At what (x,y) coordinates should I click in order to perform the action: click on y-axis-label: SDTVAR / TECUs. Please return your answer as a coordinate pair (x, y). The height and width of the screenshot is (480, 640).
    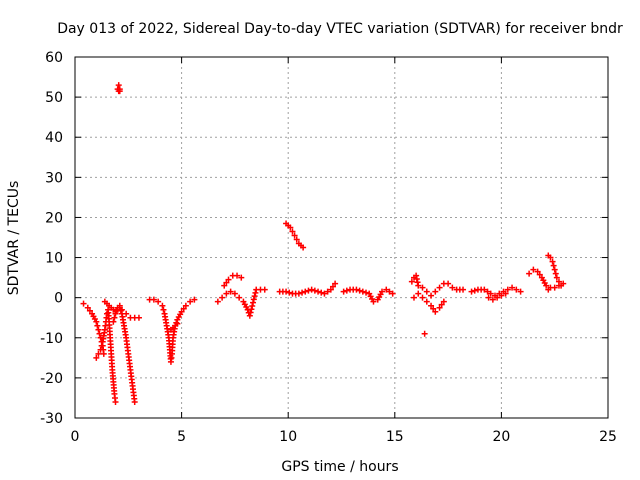
    Looking at the image, I should click on (14, 238).